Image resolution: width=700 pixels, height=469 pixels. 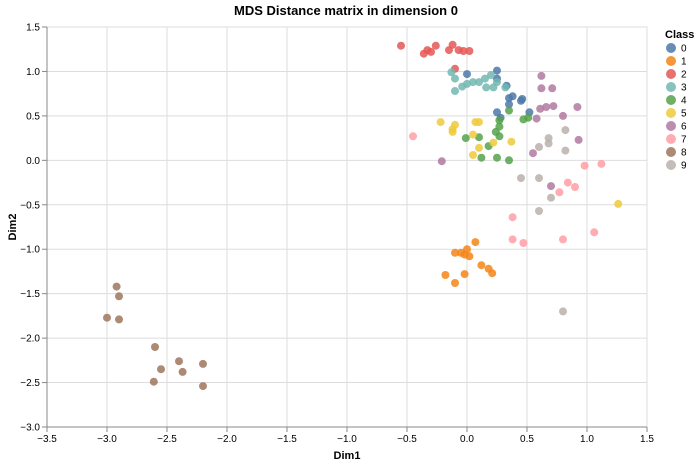 I want to click on x-axis-title: Dim1, so click(x=347, y=456).